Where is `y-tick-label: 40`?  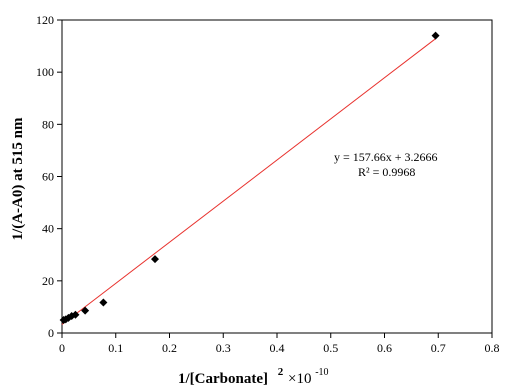
y-tick-label: 40 is located at coordinates (48, 229).